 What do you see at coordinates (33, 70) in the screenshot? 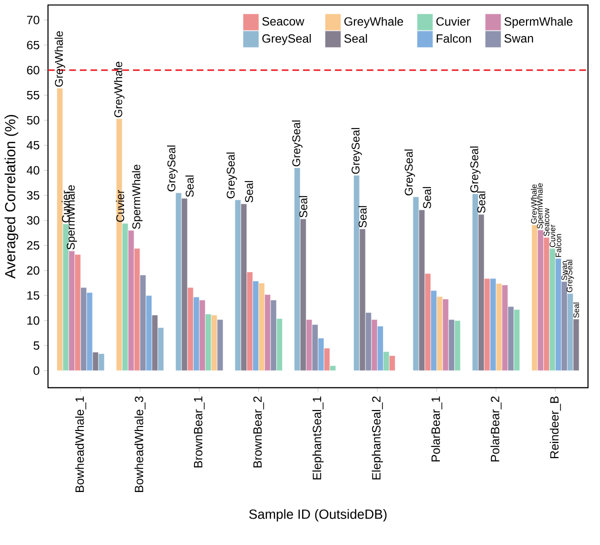
I see `y-tick-label: 60` at bounding box center [33, 70].